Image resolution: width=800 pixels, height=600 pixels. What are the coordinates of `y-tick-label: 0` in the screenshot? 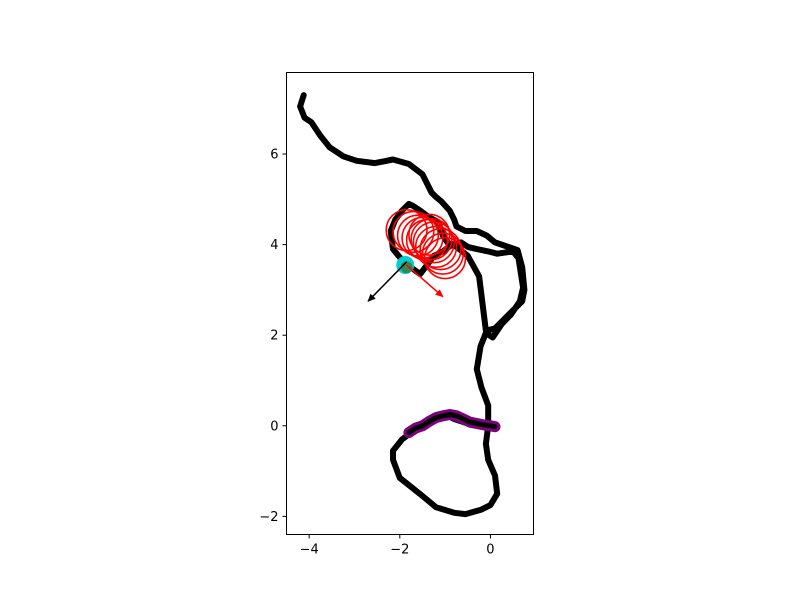 It's located at (274, 426).